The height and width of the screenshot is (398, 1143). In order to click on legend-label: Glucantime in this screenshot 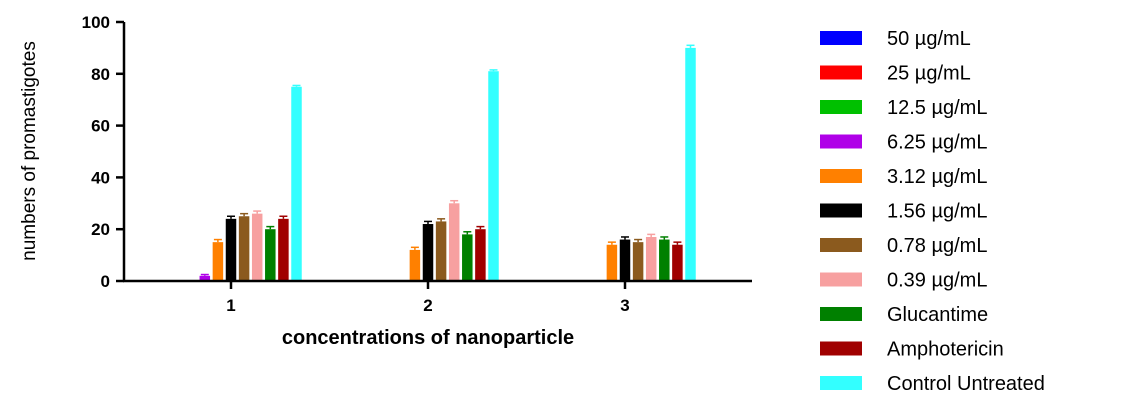, I will do `click(937, 315)`.